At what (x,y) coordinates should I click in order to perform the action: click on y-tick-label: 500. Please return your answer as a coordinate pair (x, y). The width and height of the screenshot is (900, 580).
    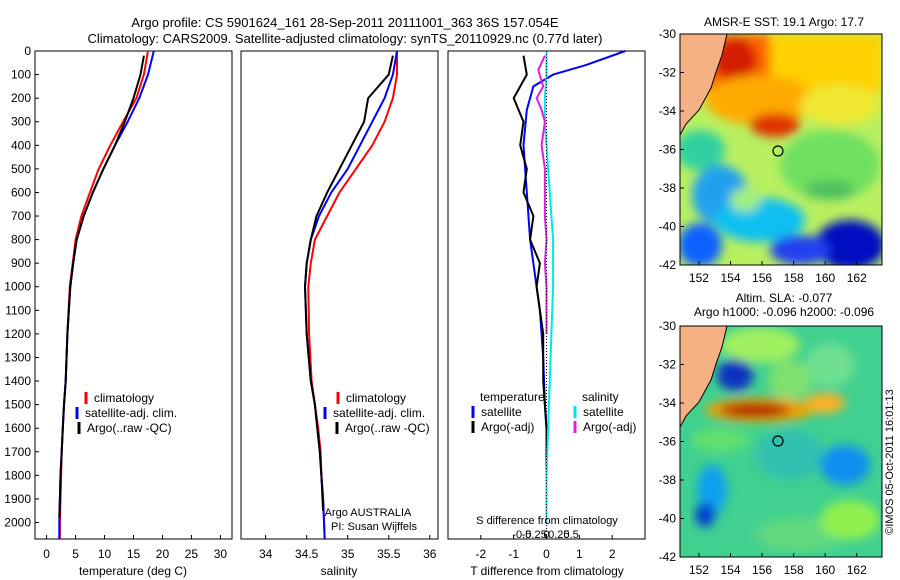
    Looking at the image, I should click on (21, 169).